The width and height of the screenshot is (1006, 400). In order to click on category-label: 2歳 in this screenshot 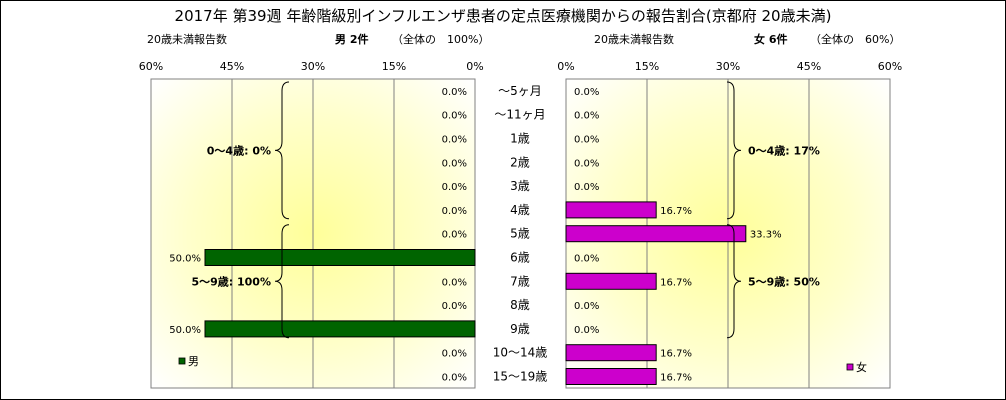, I will do `click(520, 162)`.